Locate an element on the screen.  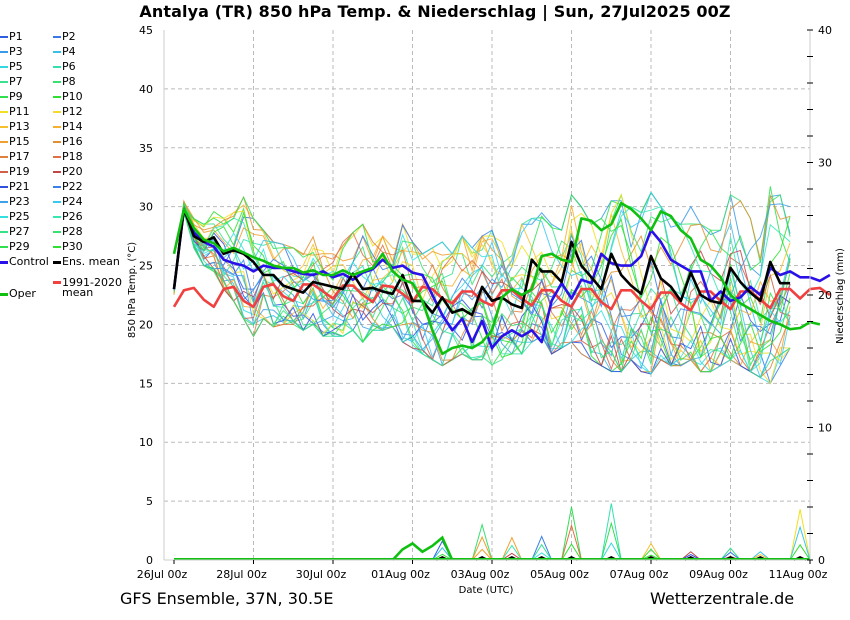
y2-axis-label: Niederschlag (mm) is located at coordinates (840, 296).